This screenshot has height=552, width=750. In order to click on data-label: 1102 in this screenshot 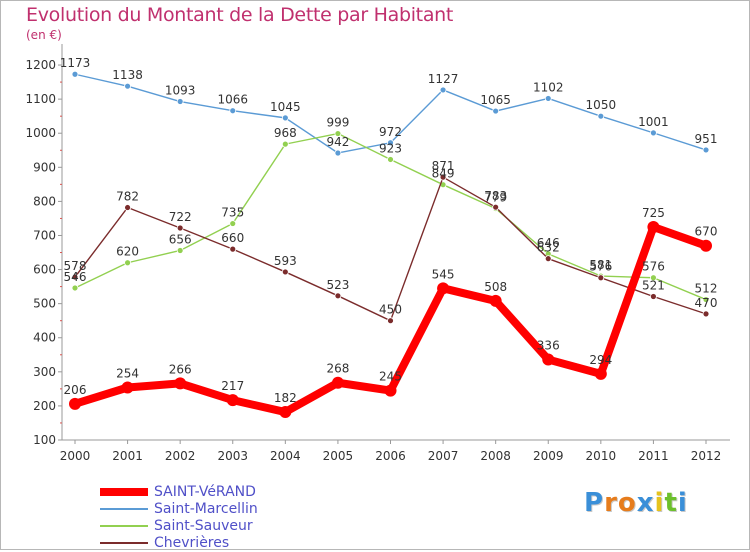, I will do `click(548, 87)`.